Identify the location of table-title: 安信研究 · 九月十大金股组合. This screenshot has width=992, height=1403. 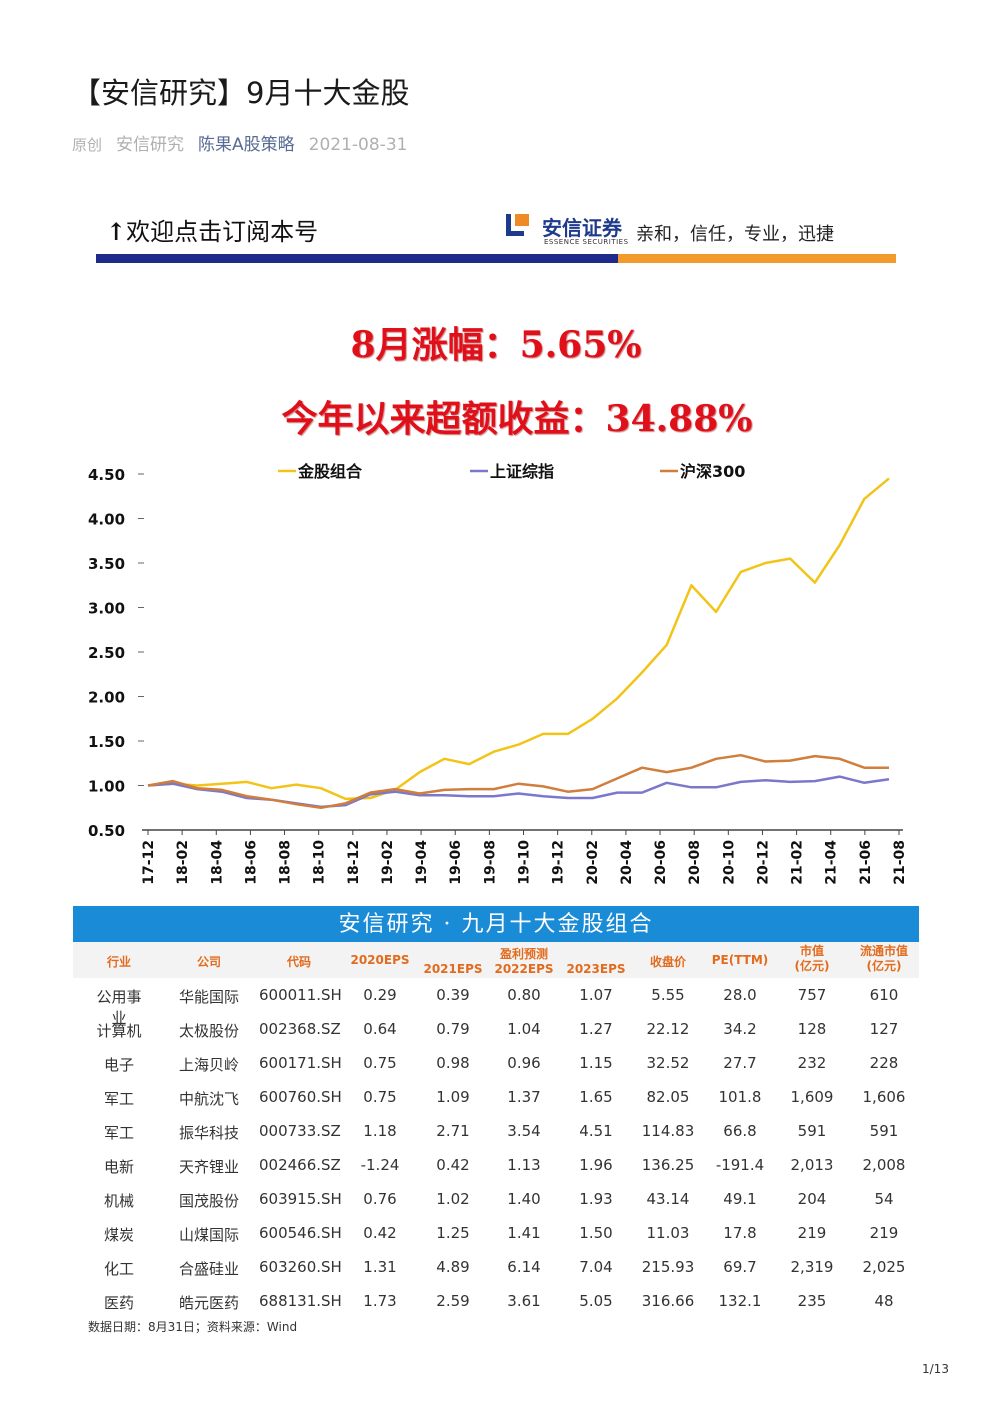
(496, 924).